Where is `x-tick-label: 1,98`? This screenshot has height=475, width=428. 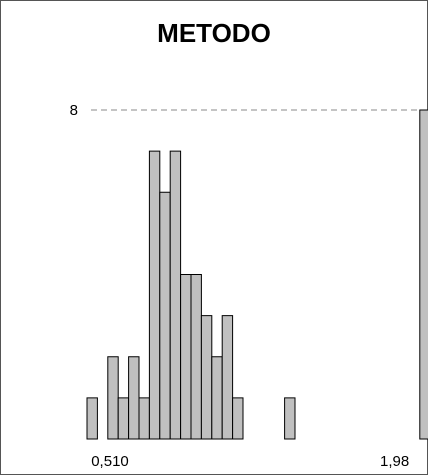
x-tick-label: 1,98 is located at coordinates (394, 461).